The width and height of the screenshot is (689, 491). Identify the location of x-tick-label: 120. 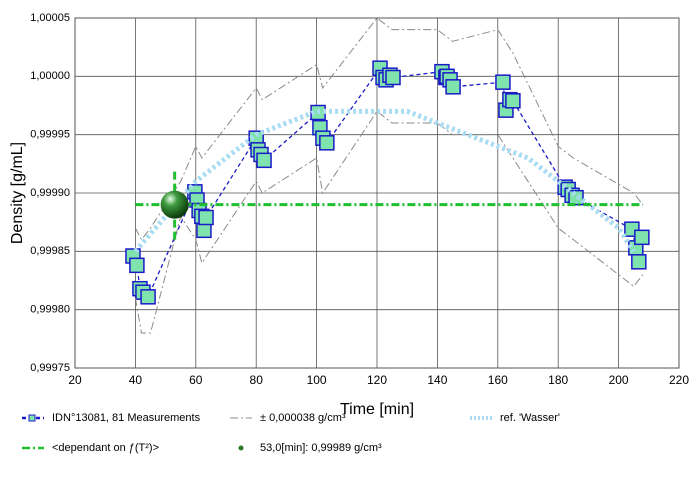
(377, 380).